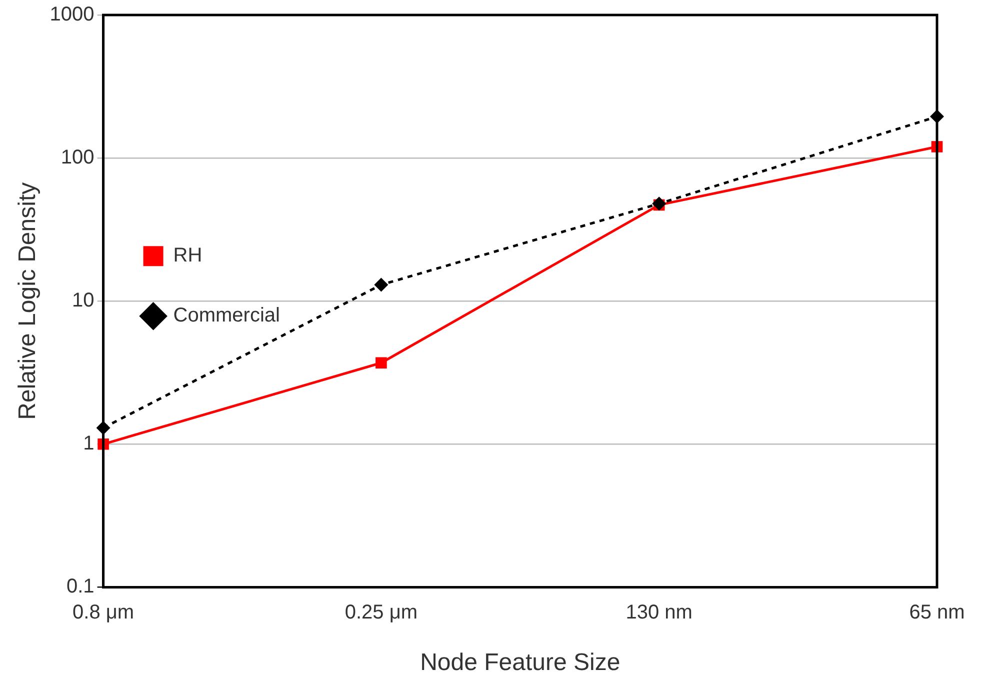 The width and height of the screenshot is (982, 692). I want to click on y-axis-title: Relative Logic Density, so click(28, 301).